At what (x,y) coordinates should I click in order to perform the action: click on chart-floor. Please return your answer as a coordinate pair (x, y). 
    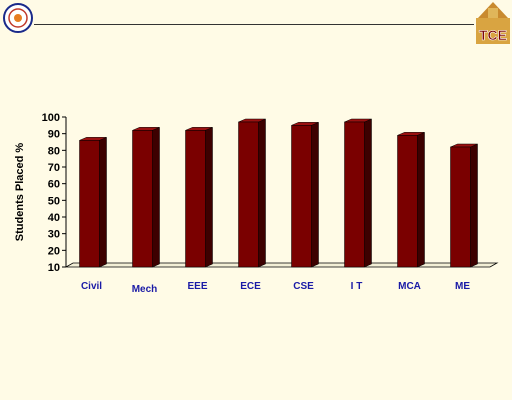
    Looking at the image, I should click on (281, 265).